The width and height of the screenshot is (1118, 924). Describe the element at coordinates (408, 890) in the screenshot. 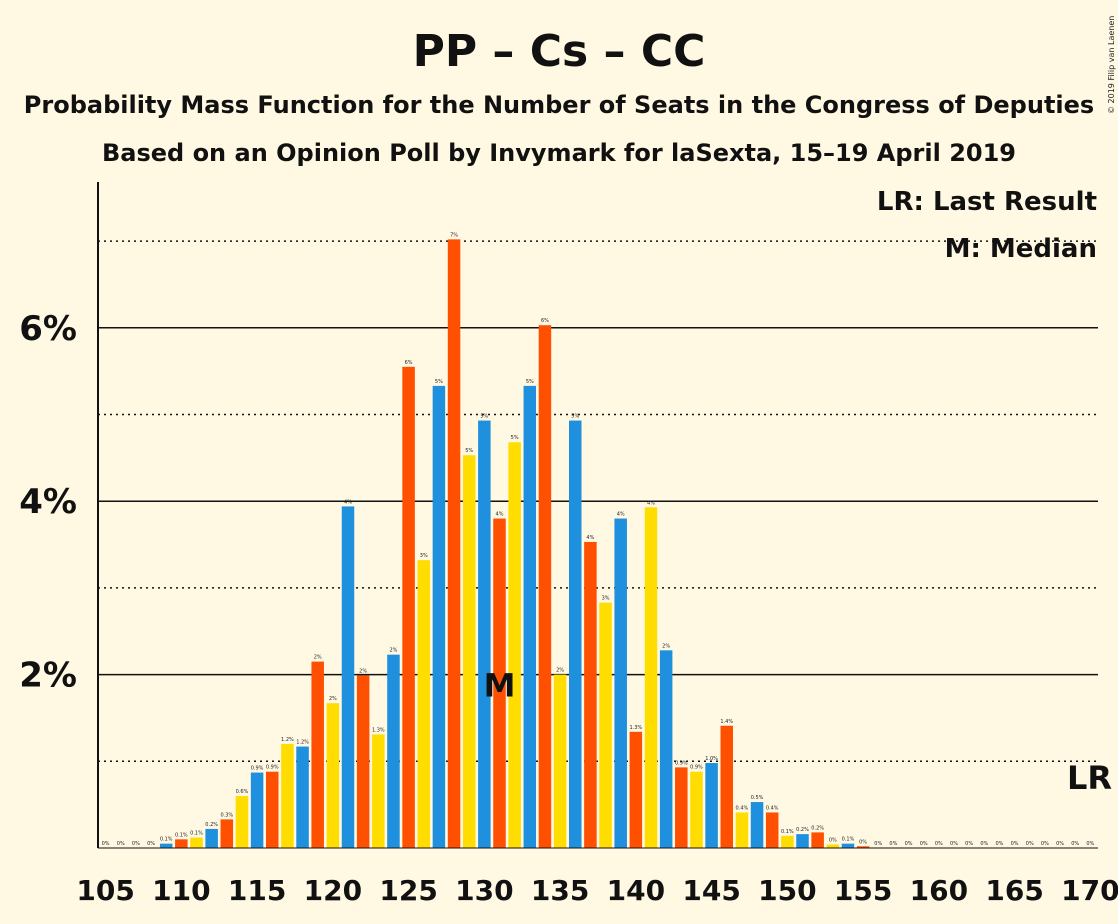

I see `x-tick-label: 125` at that location.